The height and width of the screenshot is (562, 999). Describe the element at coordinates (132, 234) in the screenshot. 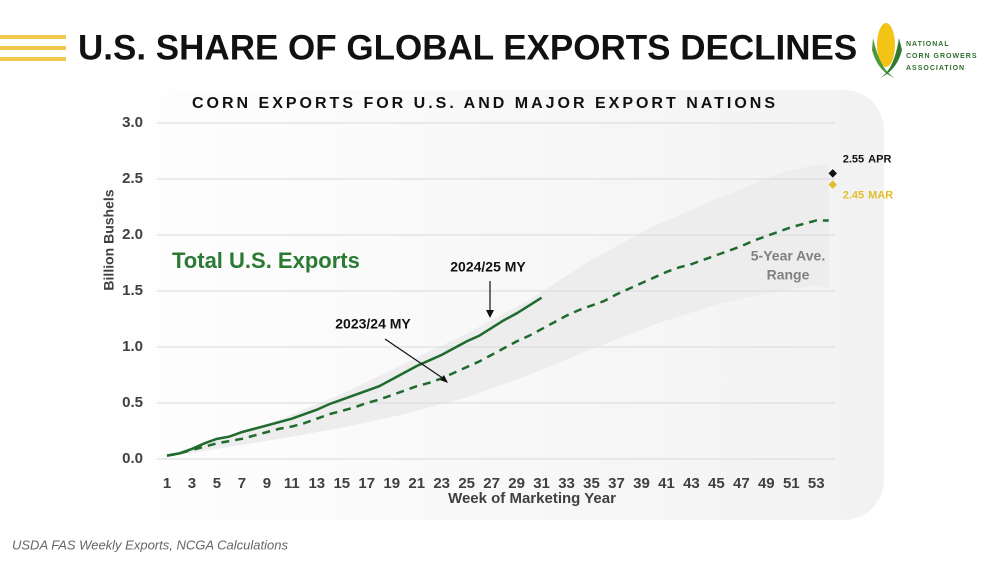

I see `y-tick-label: 2.0` at that location.